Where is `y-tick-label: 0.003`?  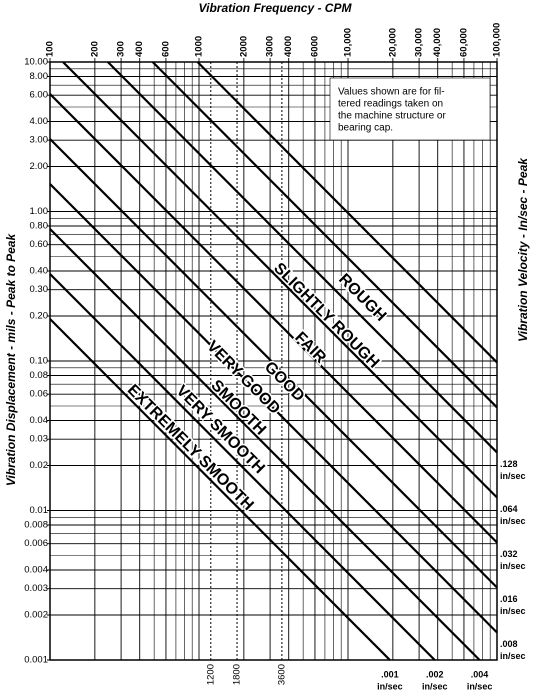
y-tick-label: 0.003 is located at coordinates (36, 588).